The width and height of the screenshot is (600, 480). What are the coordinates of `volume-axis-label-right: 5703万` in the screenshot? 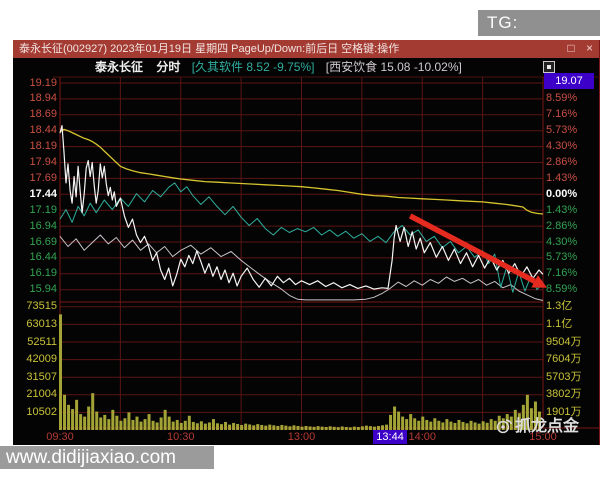 It's located at (564, 376).